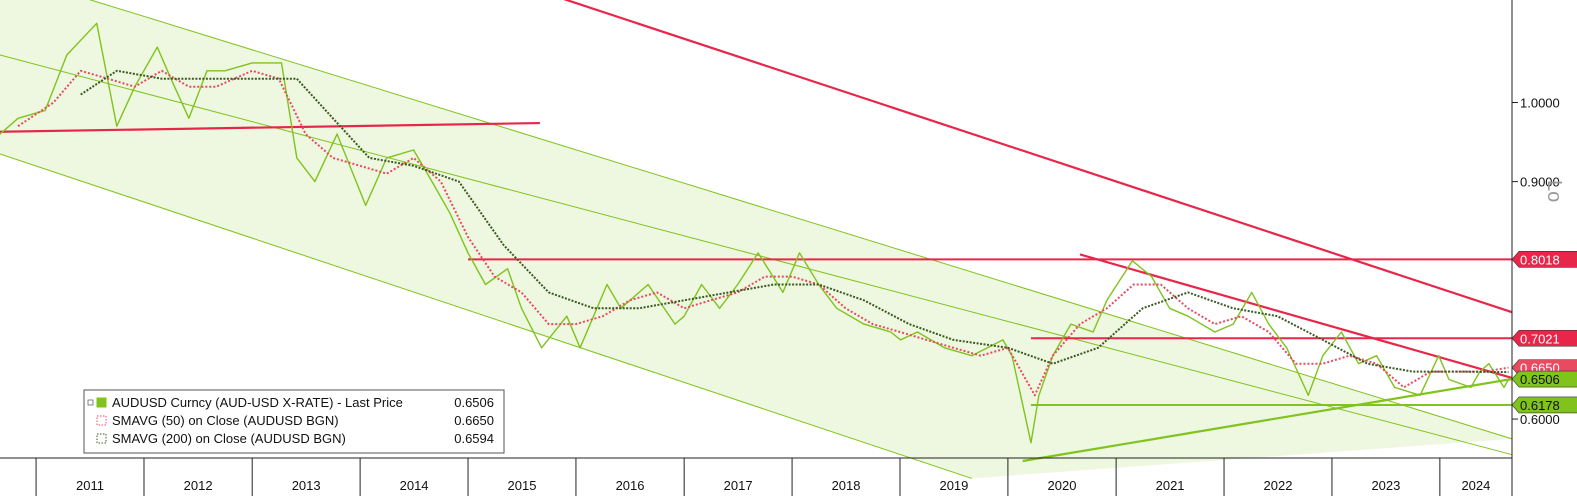 This screenshot has height=496, width=1577. I want to click on x-tick-label: 2011, so click(90, 485).